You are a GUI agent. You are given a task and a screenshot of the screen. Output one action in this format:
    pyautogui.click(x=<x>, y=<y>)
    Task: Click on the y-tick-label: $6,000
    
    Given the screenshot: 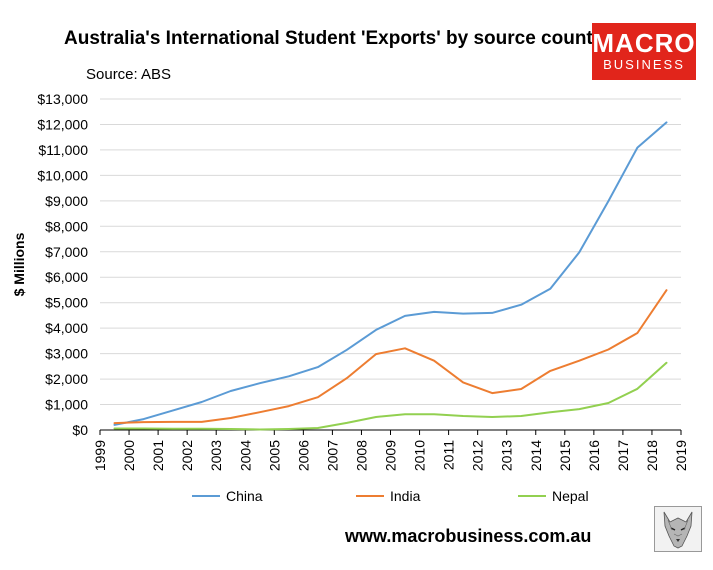 What is the action you would take?
    pyautogui.click(x=66, y=277)
    